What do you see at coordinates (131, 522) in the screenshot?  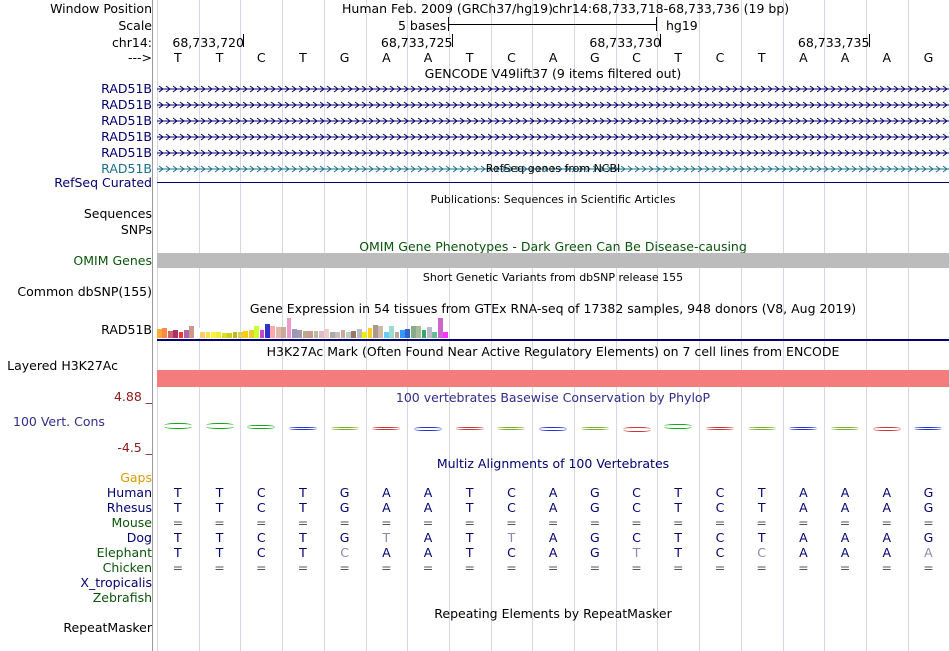 I see `multiz-species-label: Mouse` at bounding box center [131, 522].